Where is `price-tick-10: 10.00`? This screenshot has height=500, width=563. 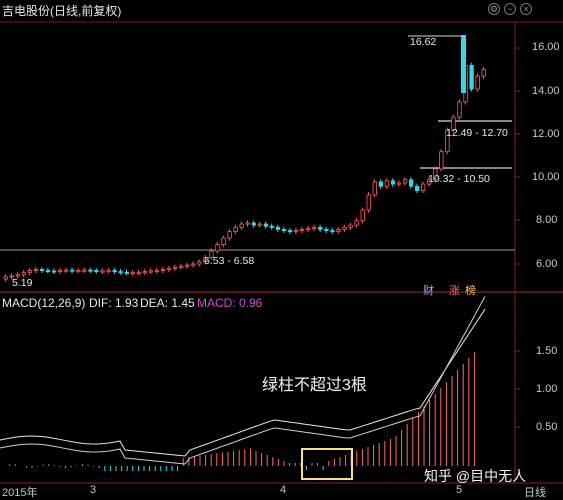
price-tick-10: 10.00 is located at coordinates (546, 177).